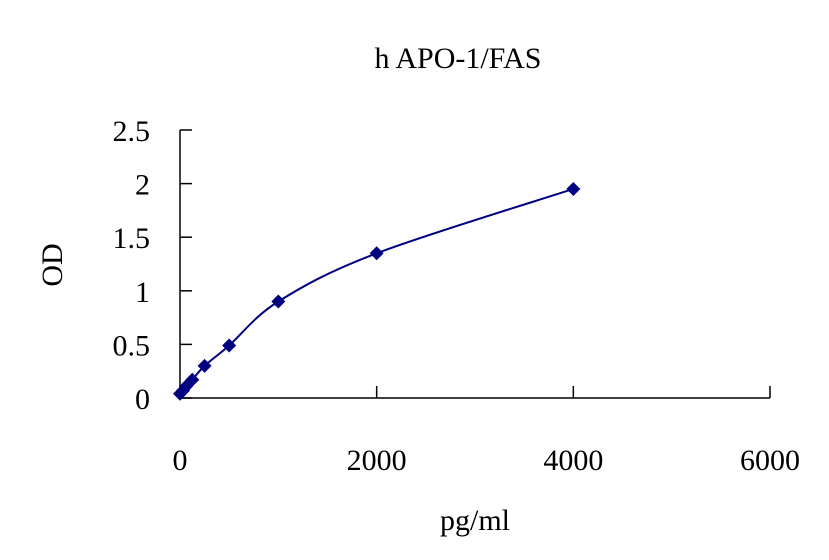  What do you see at coordinates (142, 399) in the screenshot?
I see `y-tick-label: 0` at bounding box center [142, 399].